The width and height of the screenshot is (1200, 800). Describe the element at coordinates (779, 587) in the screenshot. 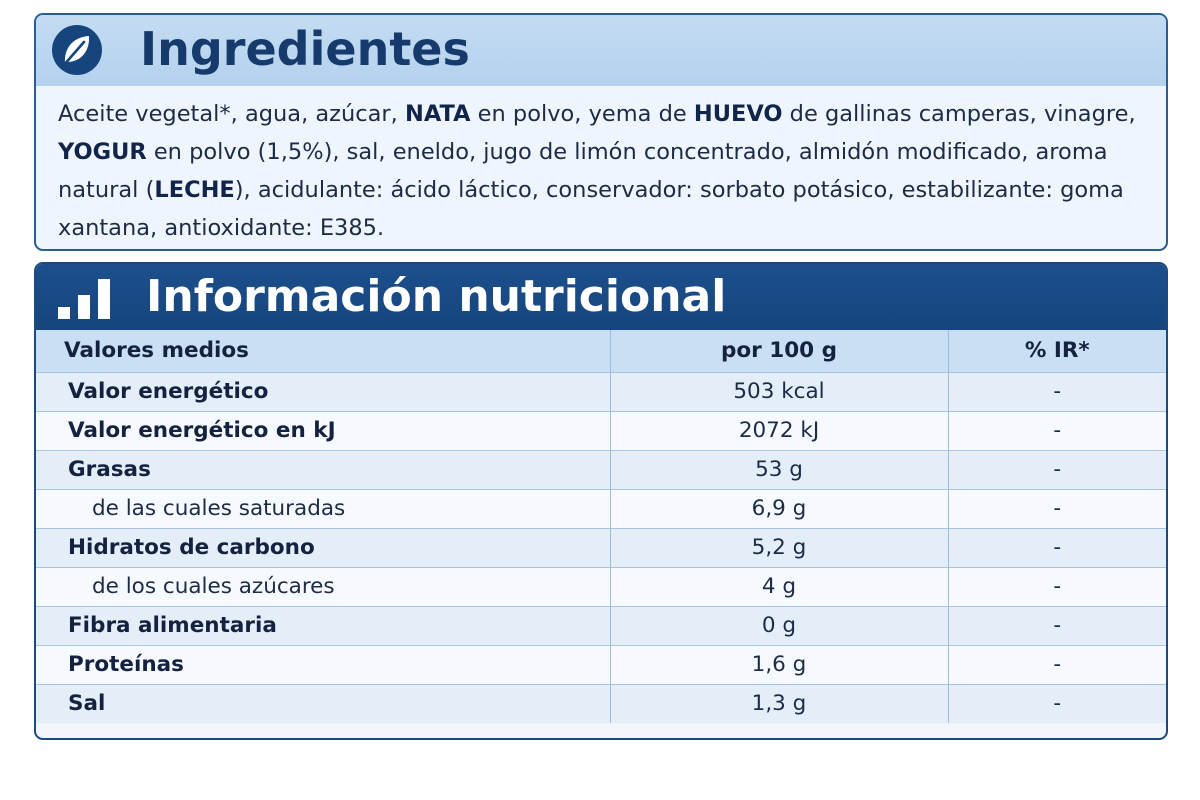

I see `nutrient-value: 4 g` at that location.